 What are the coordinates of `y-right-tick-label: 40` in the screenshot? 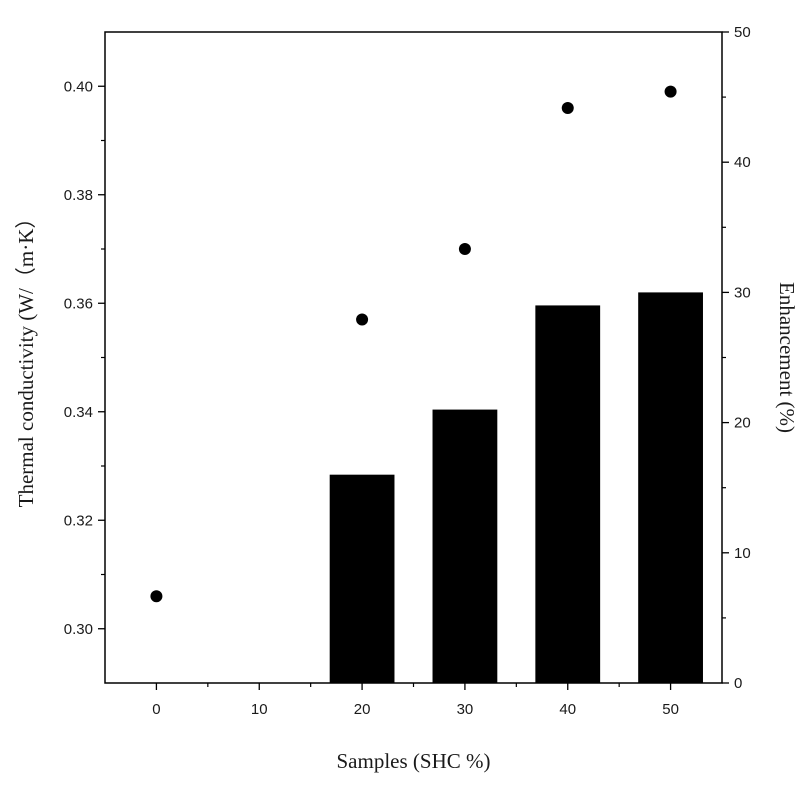 It's located at (742, 162).